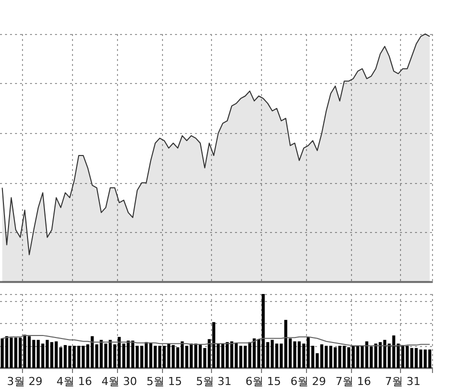  I want to click on x-tick-label: 6월 15, so click(263, 381).